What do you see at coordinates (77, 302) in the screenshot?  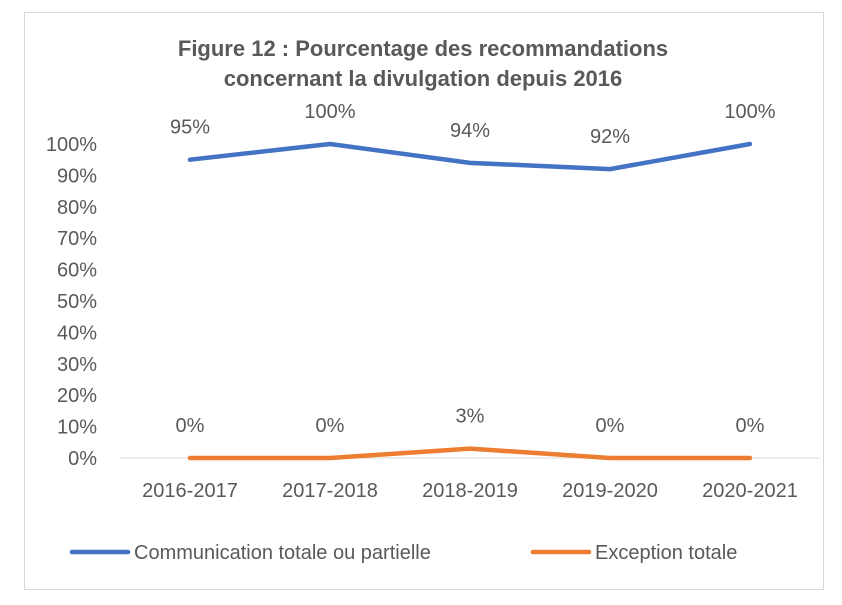 I see `y-tick-label: 50%` at bounding box center [77, 302].